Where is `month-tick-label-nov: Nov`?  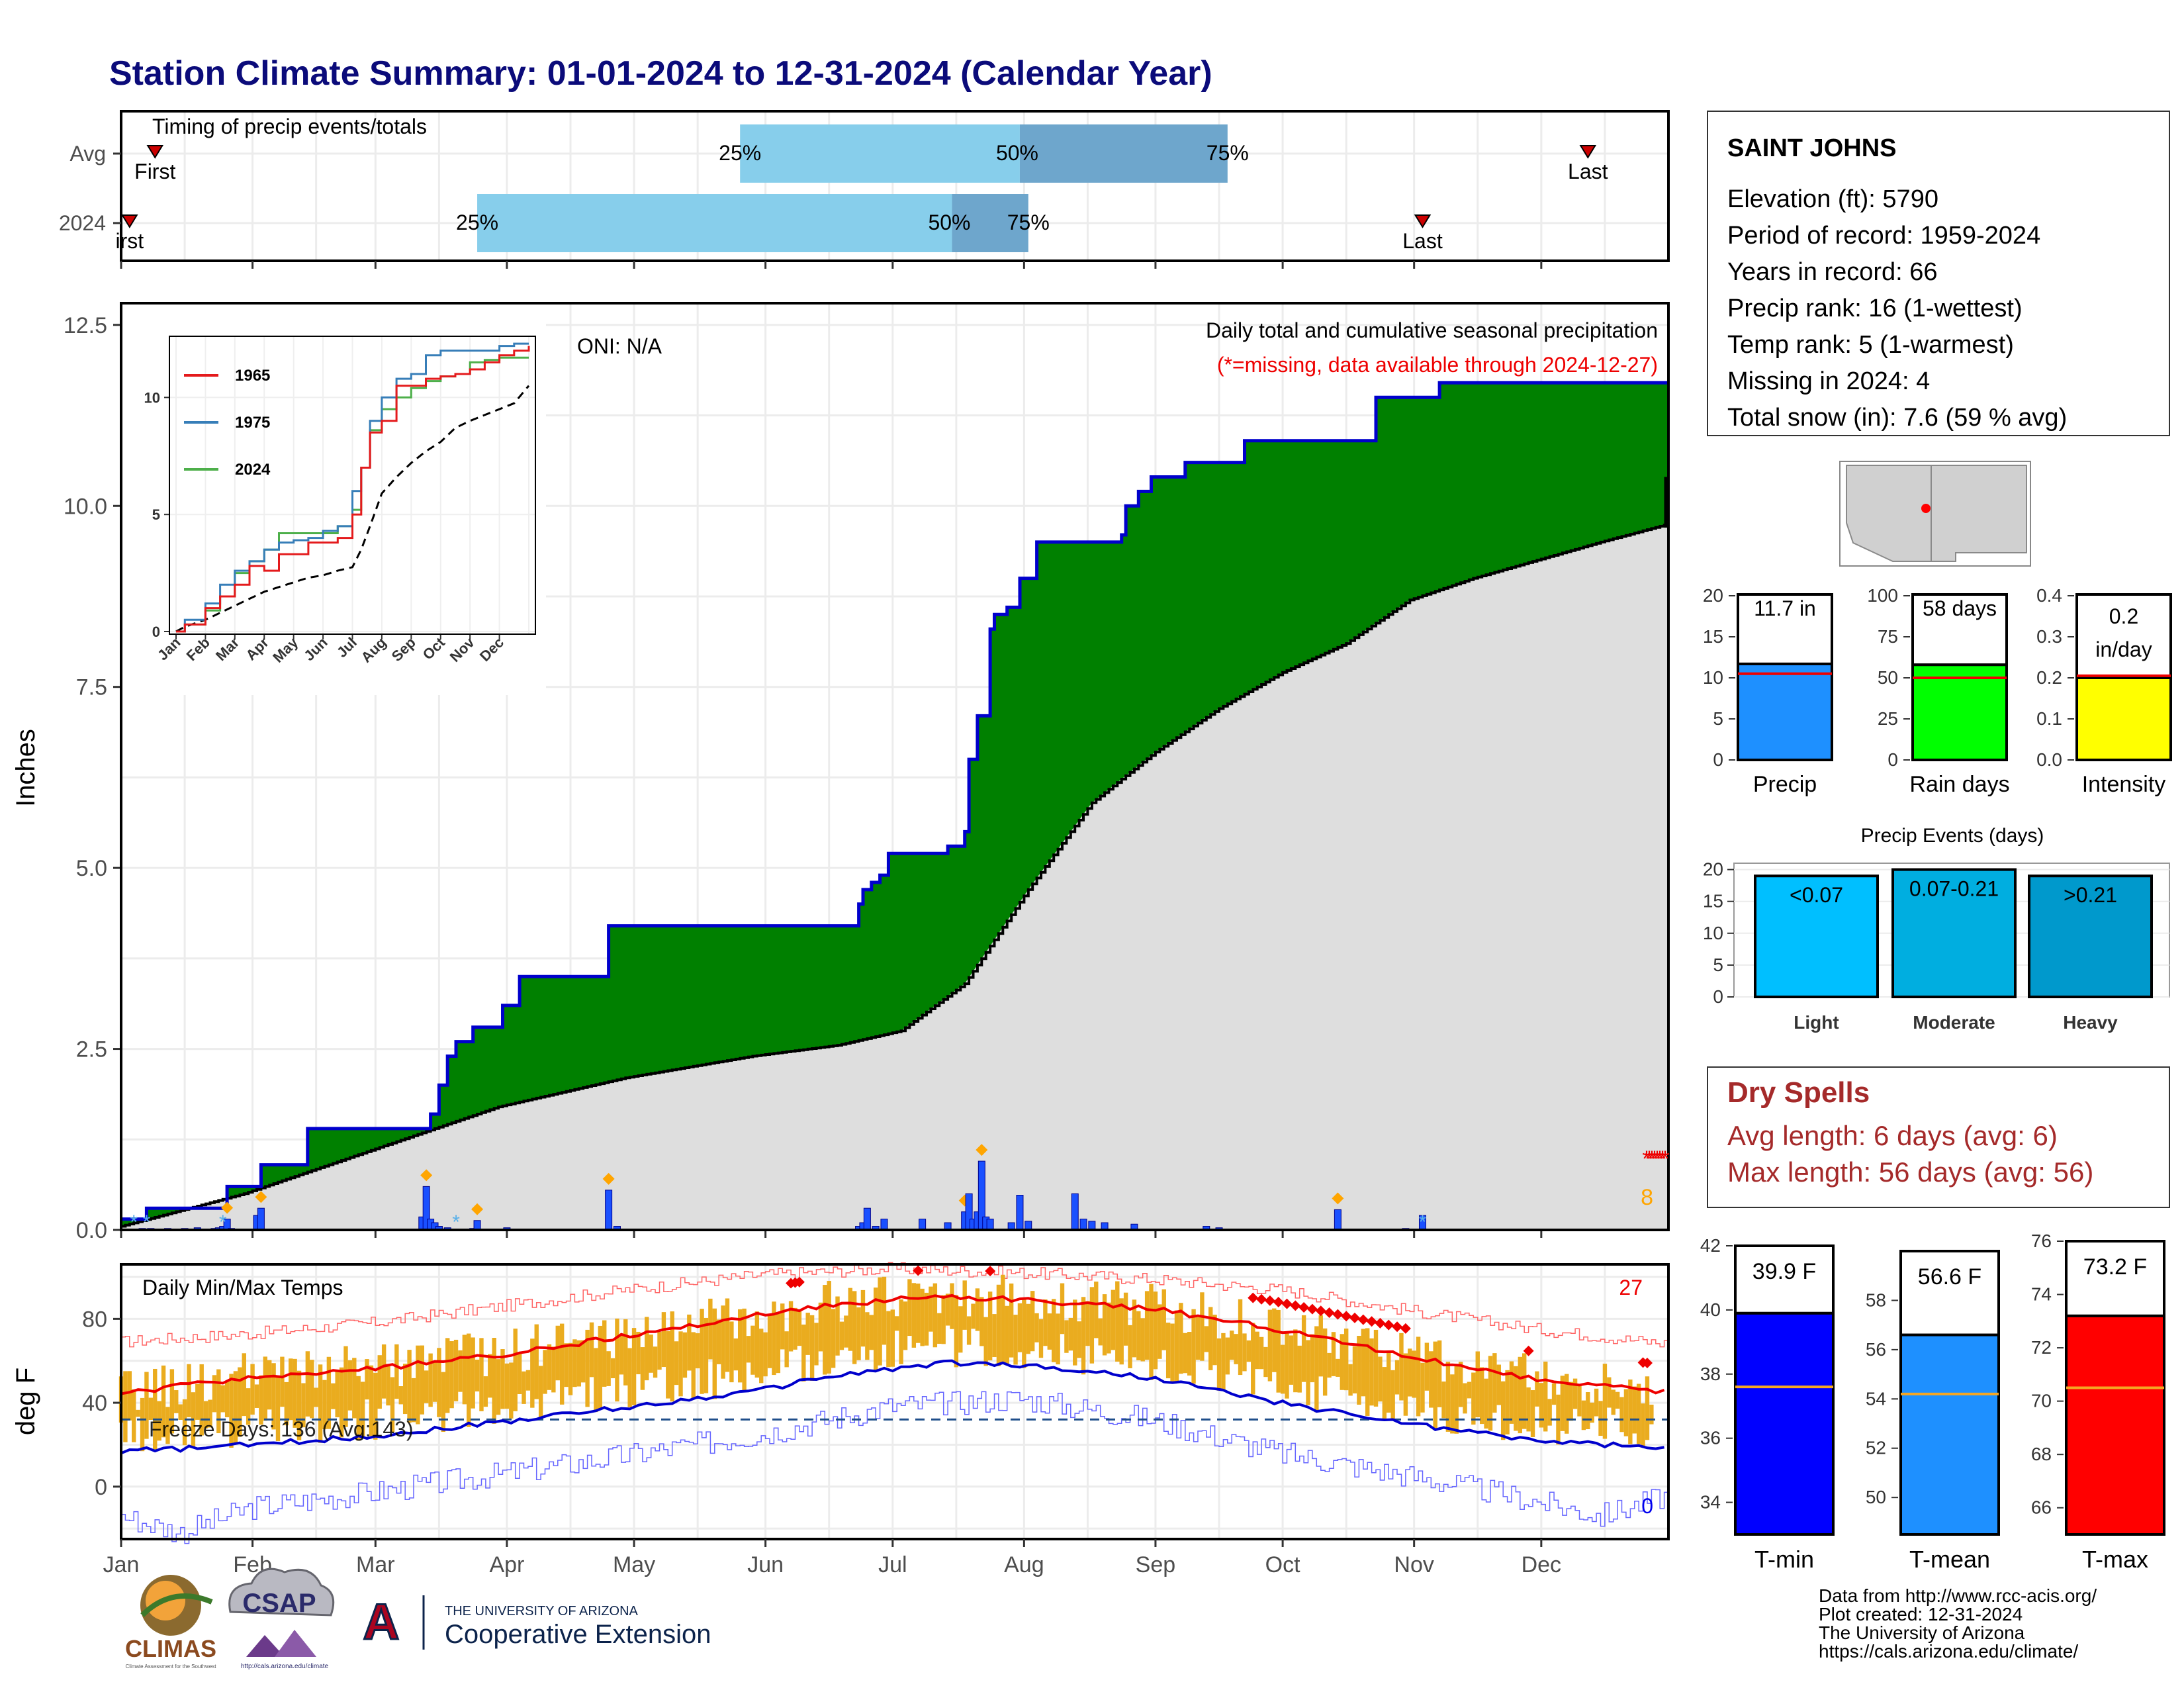 month-tick-label-nov: Nov is located at coordinates (1413, 1564).